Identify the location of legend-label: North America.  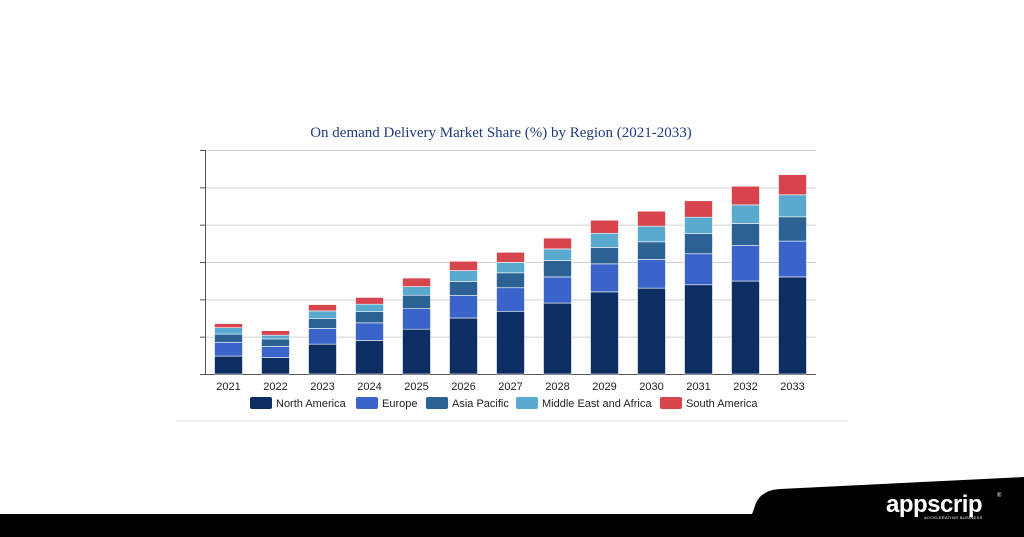
(311, 404).